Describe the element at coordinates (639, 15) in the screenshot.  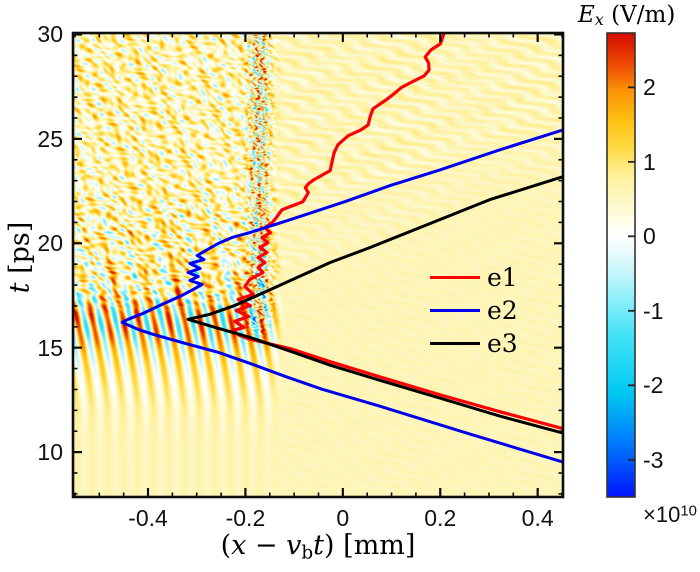
I see `colorbar-title-unit: (V/m)` at that location.